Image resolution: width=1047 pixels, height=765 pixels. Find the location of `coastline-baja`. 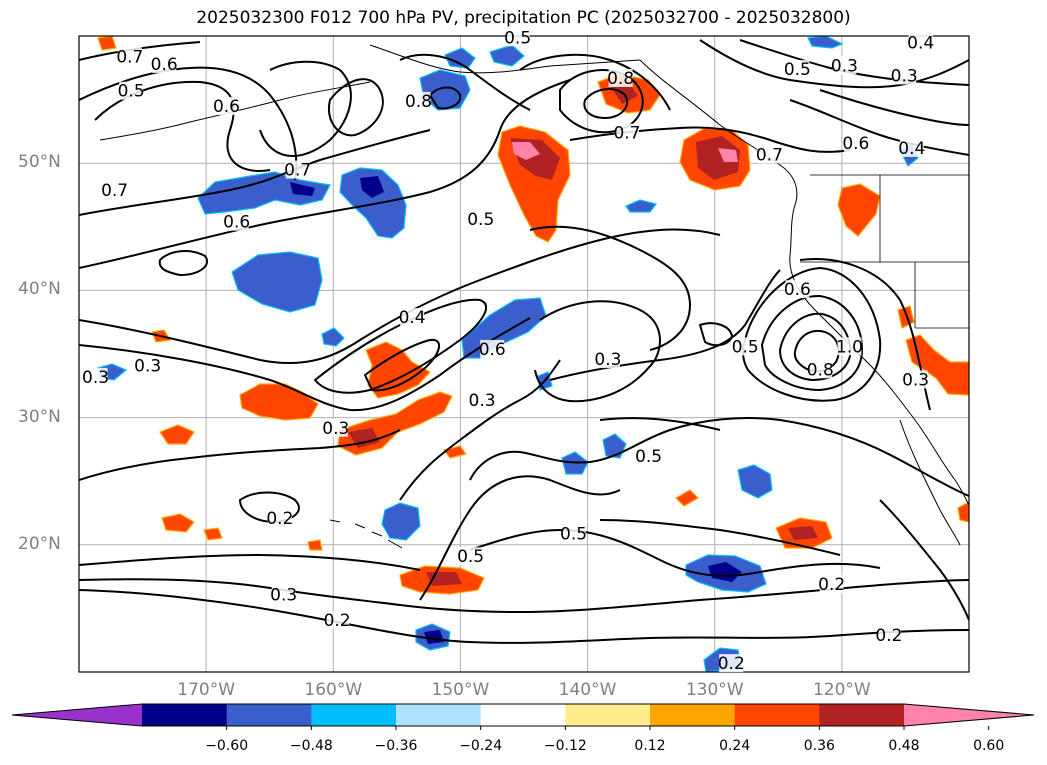

coastline-baja is located at coordinates (930, 482).